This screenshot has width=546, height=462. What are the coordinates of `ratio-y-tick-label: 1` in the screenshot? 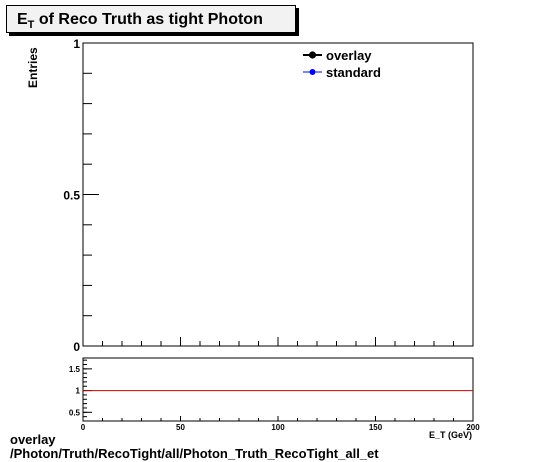 It's located at (78, 391).